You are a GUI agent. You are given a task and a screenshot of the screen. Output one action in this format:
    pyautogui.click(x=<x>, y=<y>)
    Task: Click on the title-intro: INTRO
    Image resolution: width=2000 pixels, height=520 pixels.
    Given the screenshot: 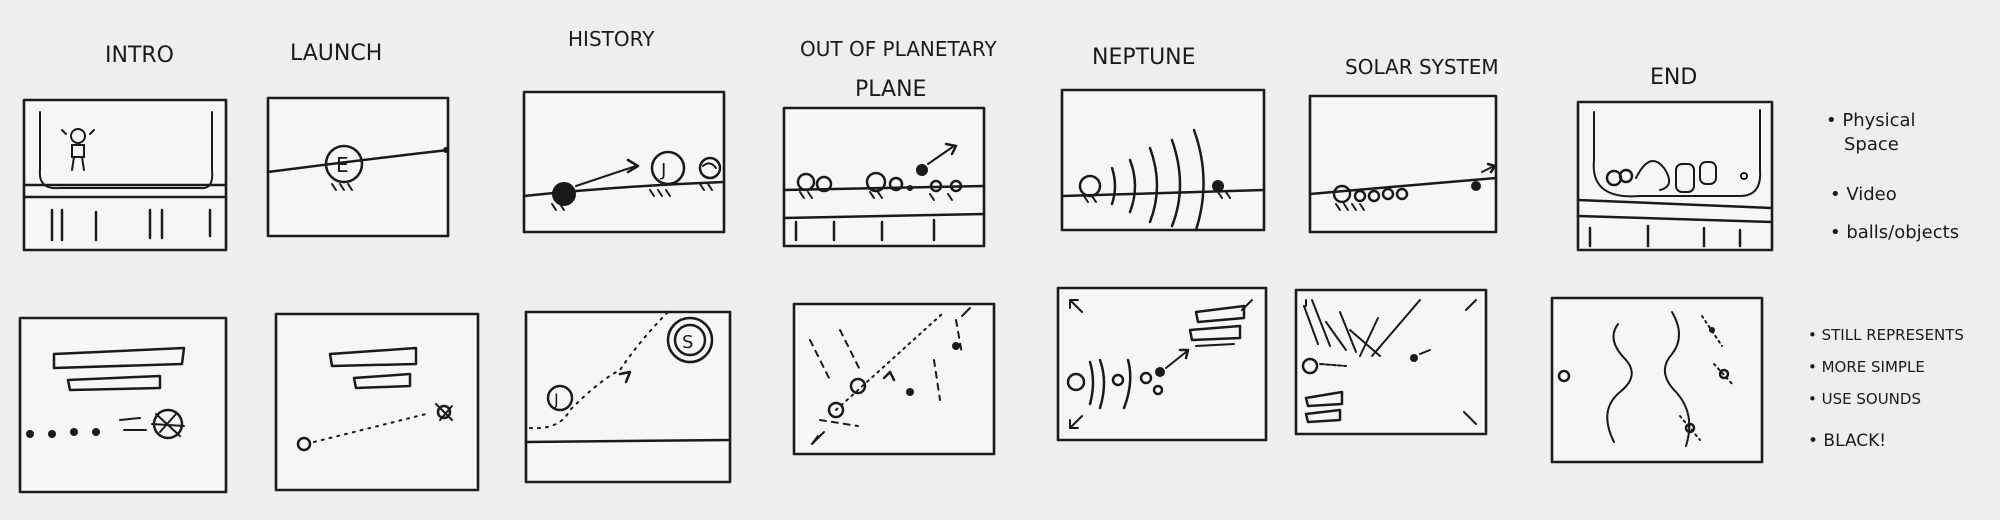 What is the action you would take?
    pyautogui.click(x=139, y=55)
    